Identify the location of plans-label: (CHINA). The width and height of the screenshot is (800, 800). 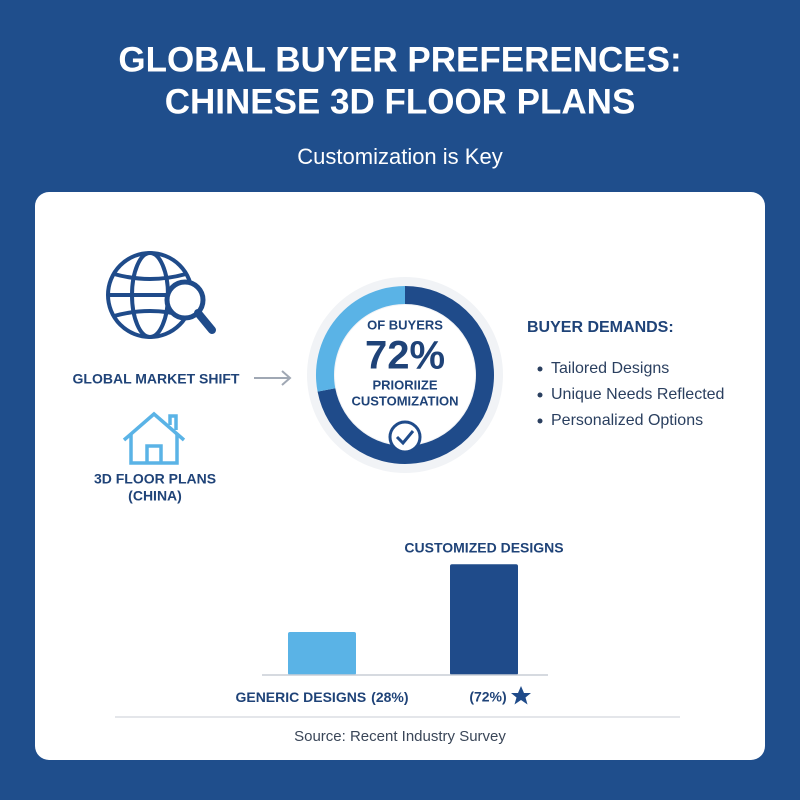
(155, 496).